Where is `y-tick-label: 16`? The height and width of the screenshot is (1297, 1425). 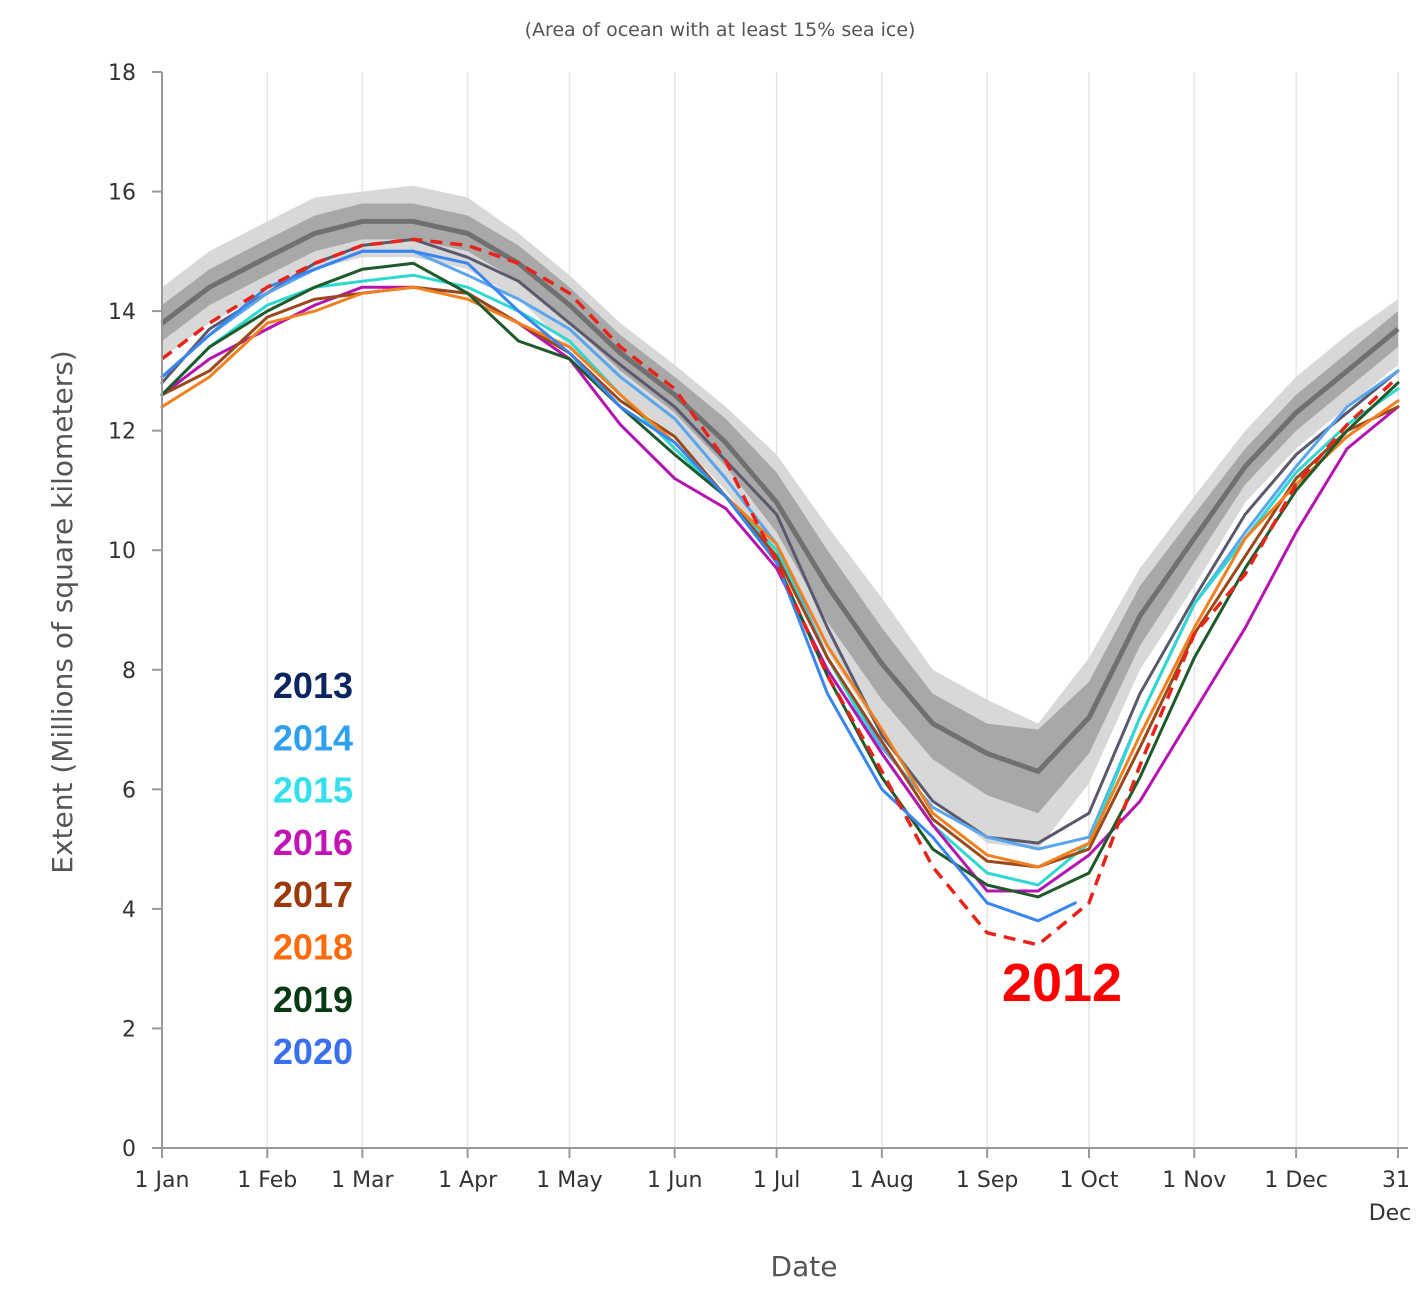 y-tick-label: 16 is located at coordinates (122, 193).